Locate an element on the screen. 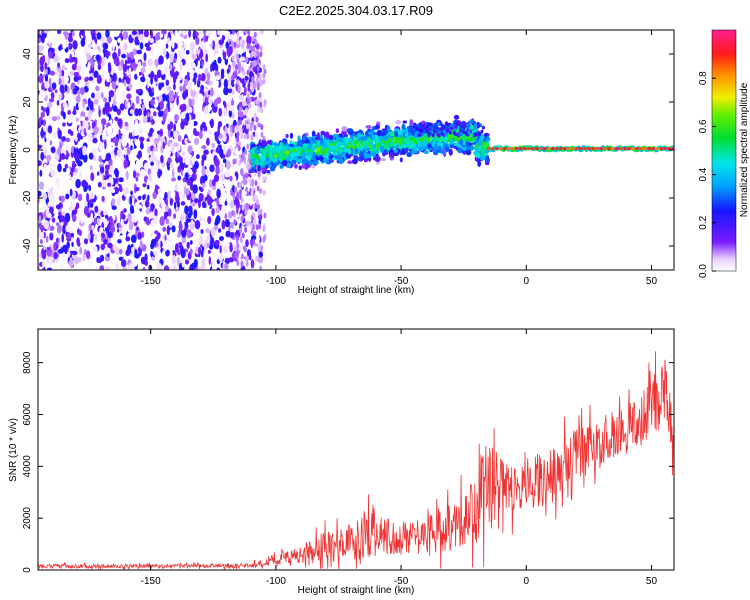 The width and height of the screenshot is (750, 600). spectrogram-ytick-label: -40 is located at coordinates (27, 245).